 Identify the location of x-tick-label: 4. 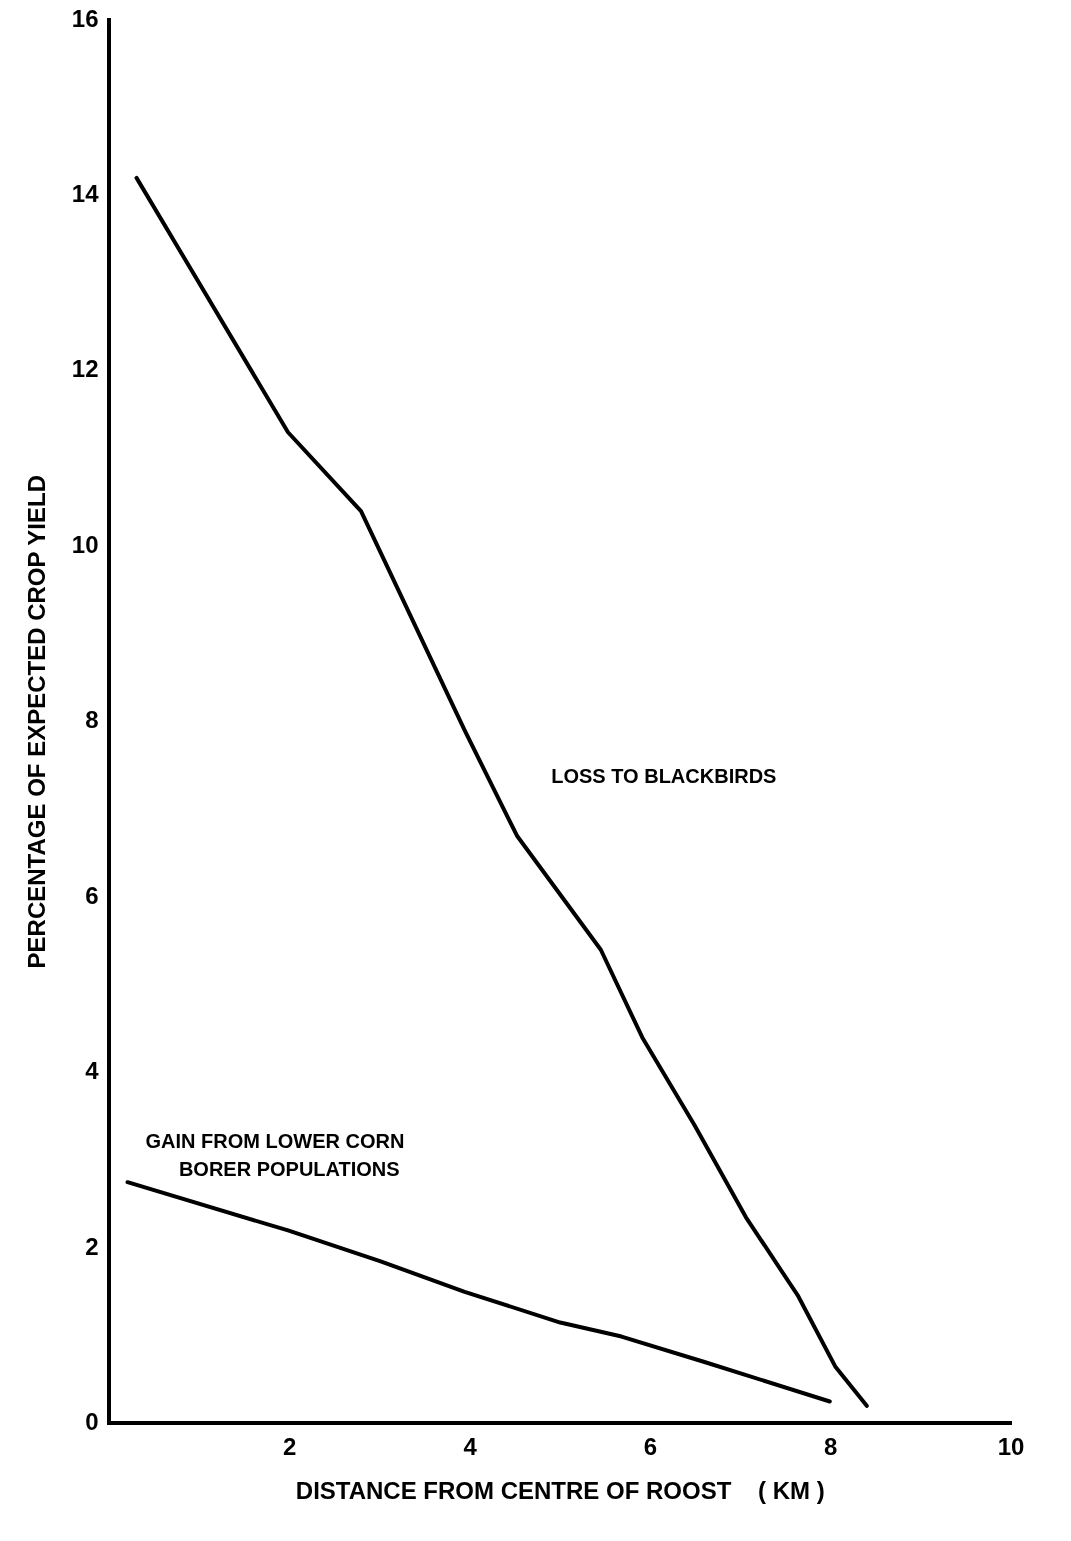
(470, 1447).